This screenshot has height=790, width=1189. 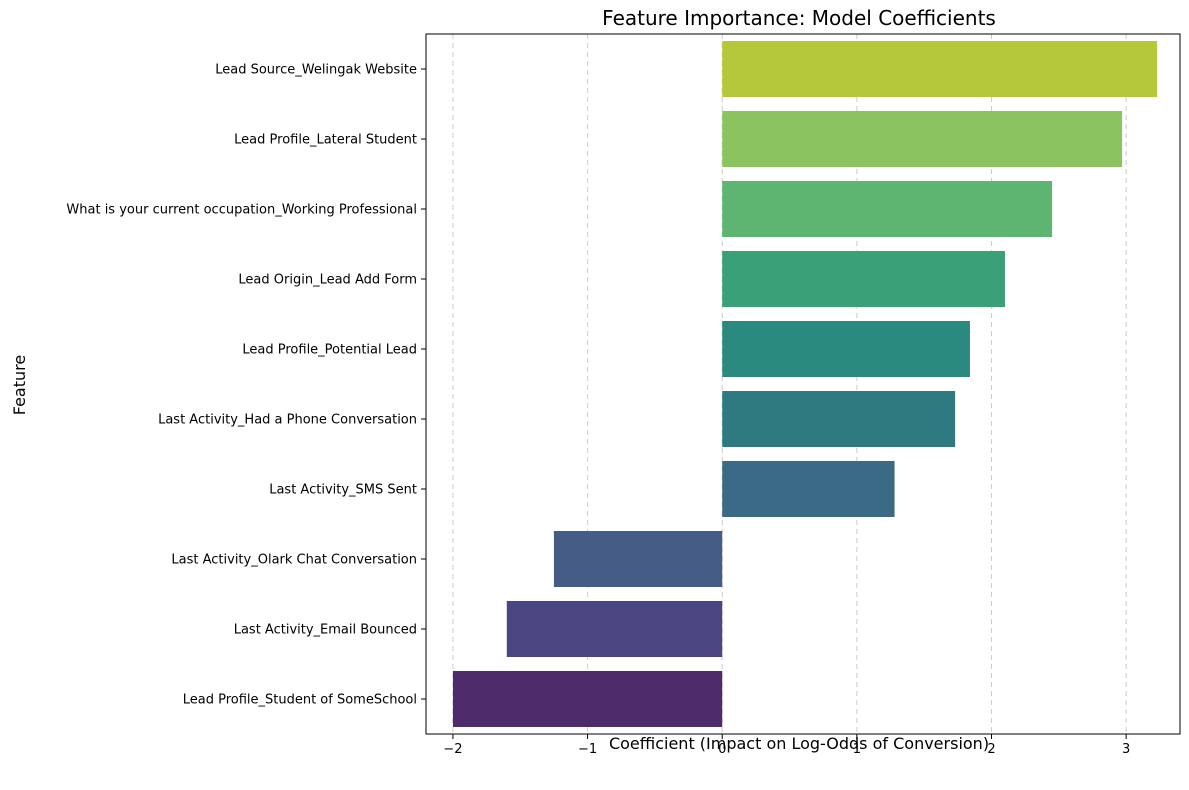 I want to click on x-tick-label: −2, so click(x=452, y=749).